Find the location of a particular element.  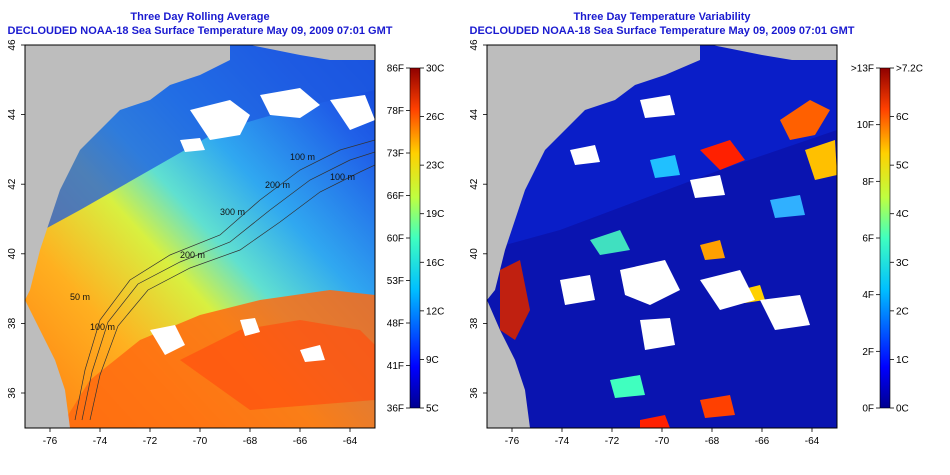

colorbar-label-c: 16C is located at coordinates (435, 263).